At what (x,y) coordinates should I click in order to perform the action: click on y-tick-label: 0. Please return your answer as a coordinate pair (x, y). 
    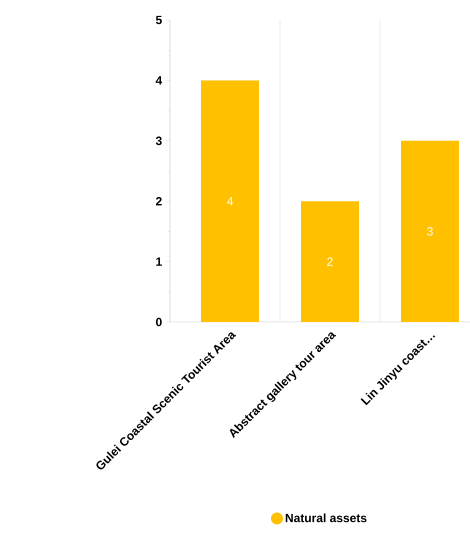
    Looking at the image, I should click on (159, 322).